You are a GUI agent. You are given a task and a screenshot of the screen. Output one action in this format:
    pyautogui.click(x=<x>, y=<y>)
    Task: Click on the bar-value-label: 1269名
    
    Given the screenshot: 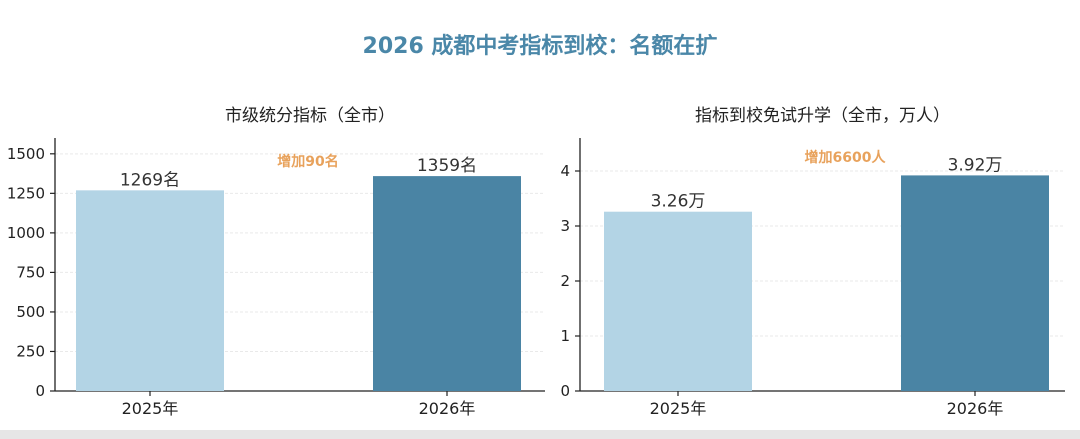 What is the action you would take?
    pyautogui.click(x=150, y=180)
    